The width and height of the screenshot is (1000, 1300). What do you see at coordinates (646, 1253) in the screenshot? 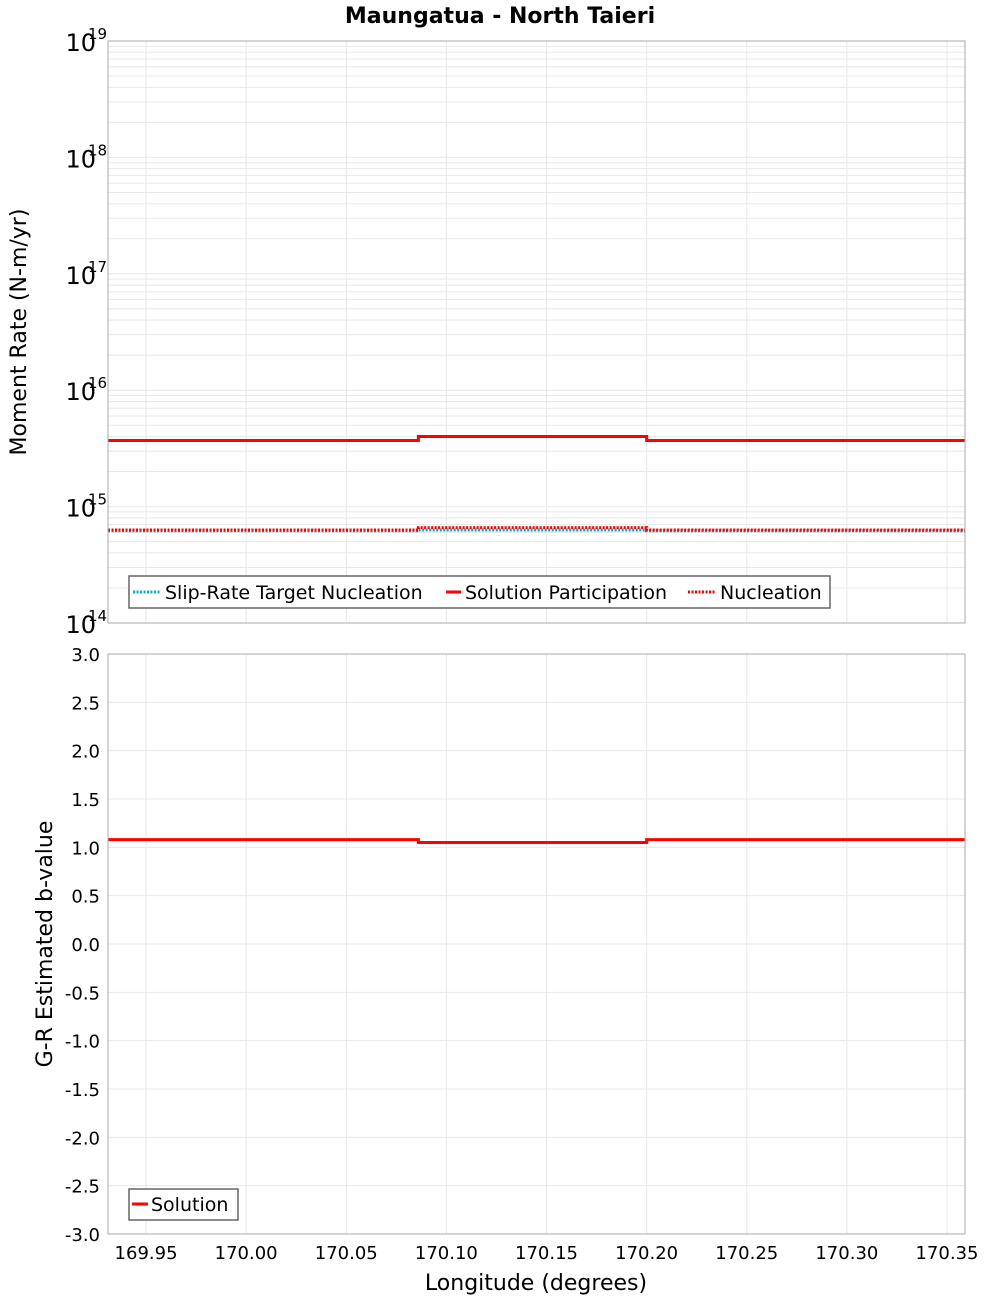
I see `svg-text: 170.20` at bounding box center [646, 1253].